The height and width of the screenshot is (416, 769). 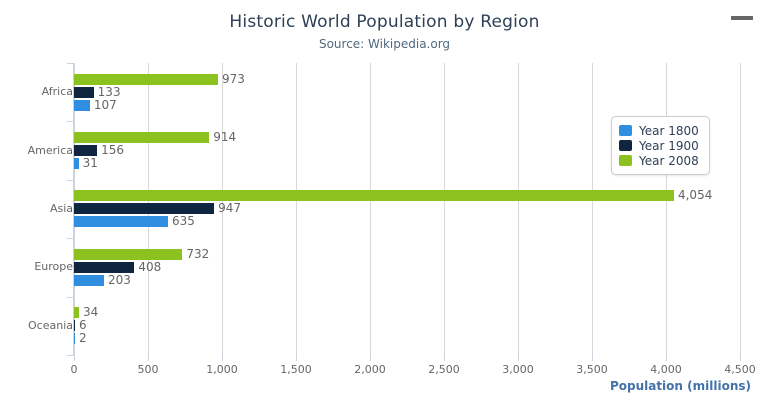 I want to click on bar-value-label: 2, so click(x=83, y=338).